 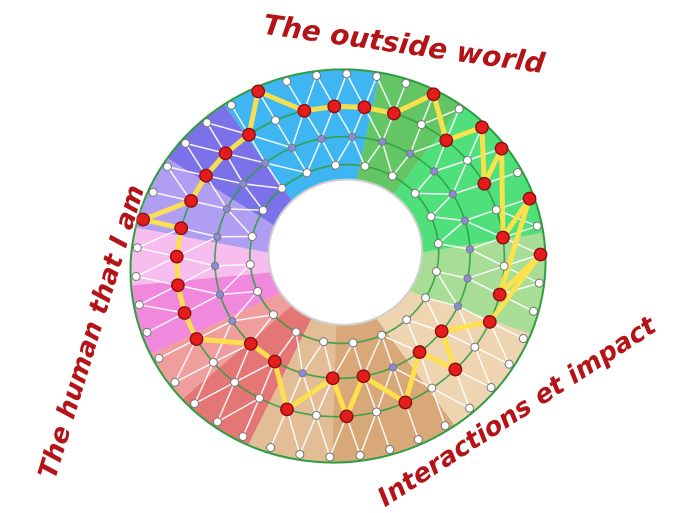 I want to click on ring-line, so click(x=344, y=254).